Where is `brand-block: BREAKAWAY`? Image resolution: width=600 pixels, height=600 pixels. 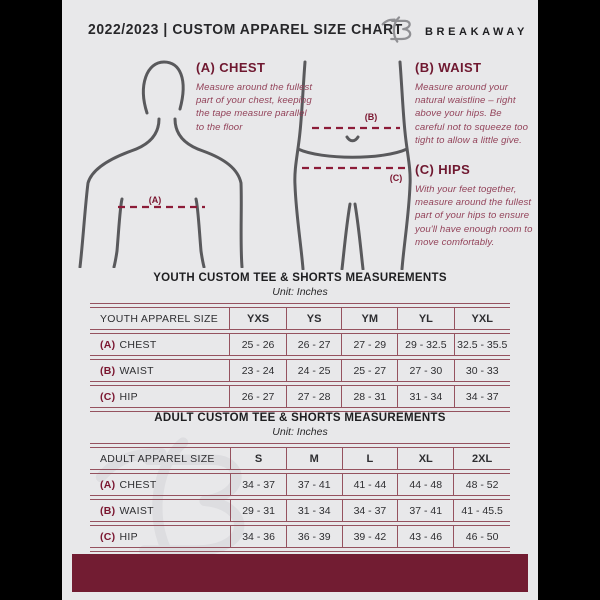 brand-block: BREAKAWAY is located at coordinates (454, 32).